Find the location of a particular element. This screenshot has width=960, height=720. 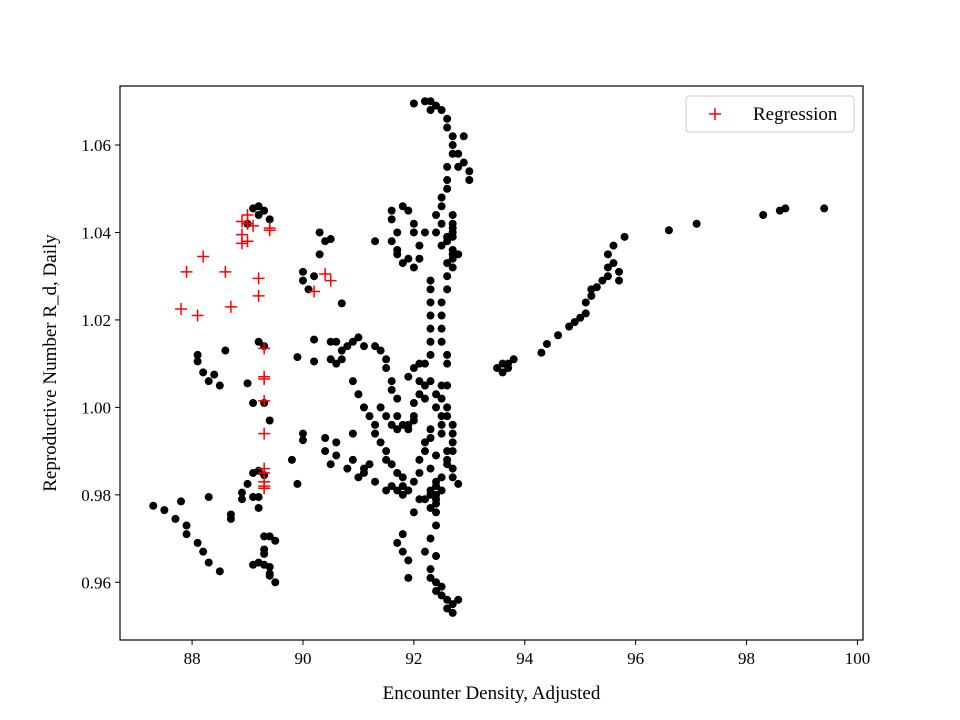

x-tick-label: 92 is located at coordinates (413, 658).